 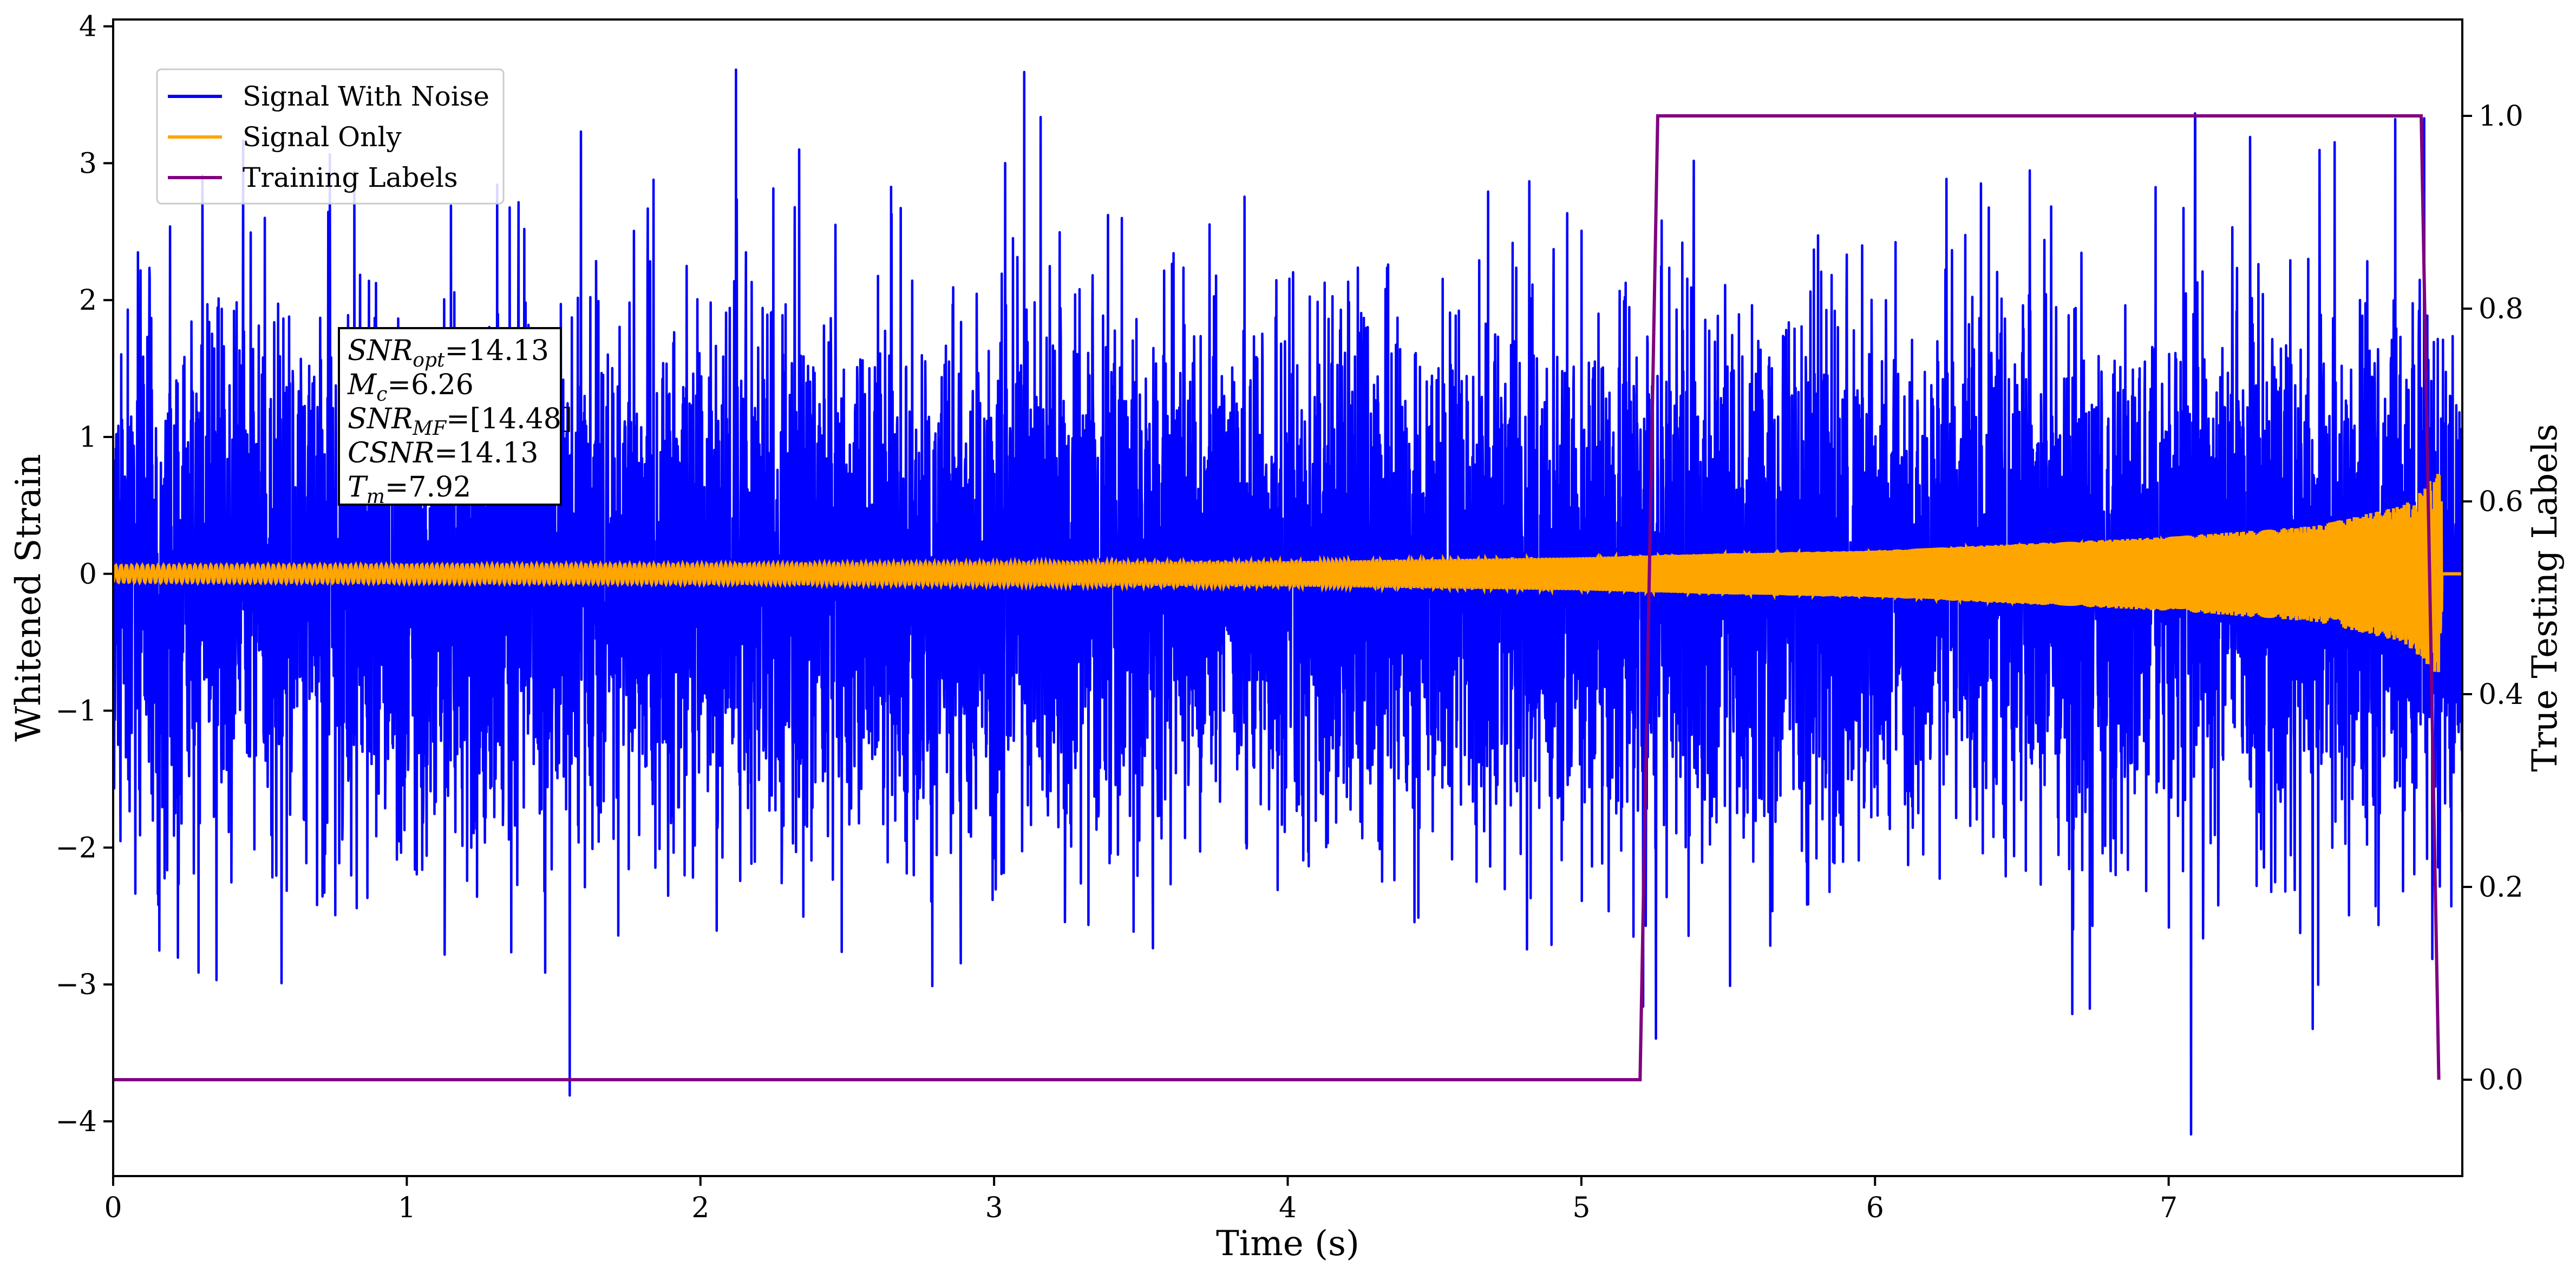 I want to click on annotation-line: Tm=7.92, so click(x=410, y=490).